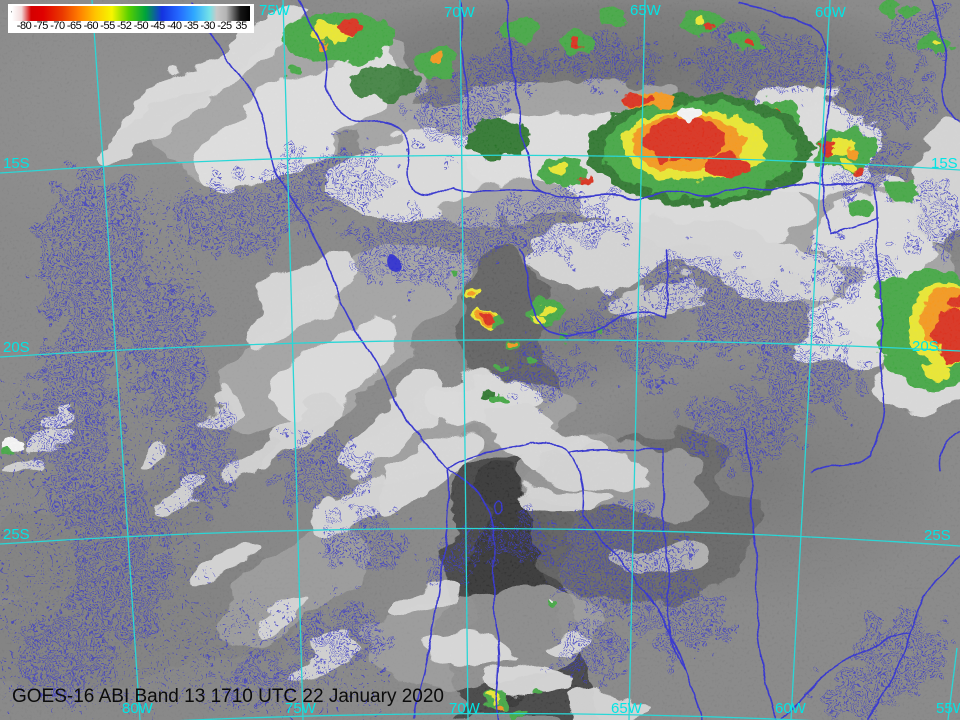 This screenshot has width=960, height=720. What do you see at coordinates (107, 26) in the screenshot?
I see `colorbar-tick: -55` at bounding box center [107, 26].